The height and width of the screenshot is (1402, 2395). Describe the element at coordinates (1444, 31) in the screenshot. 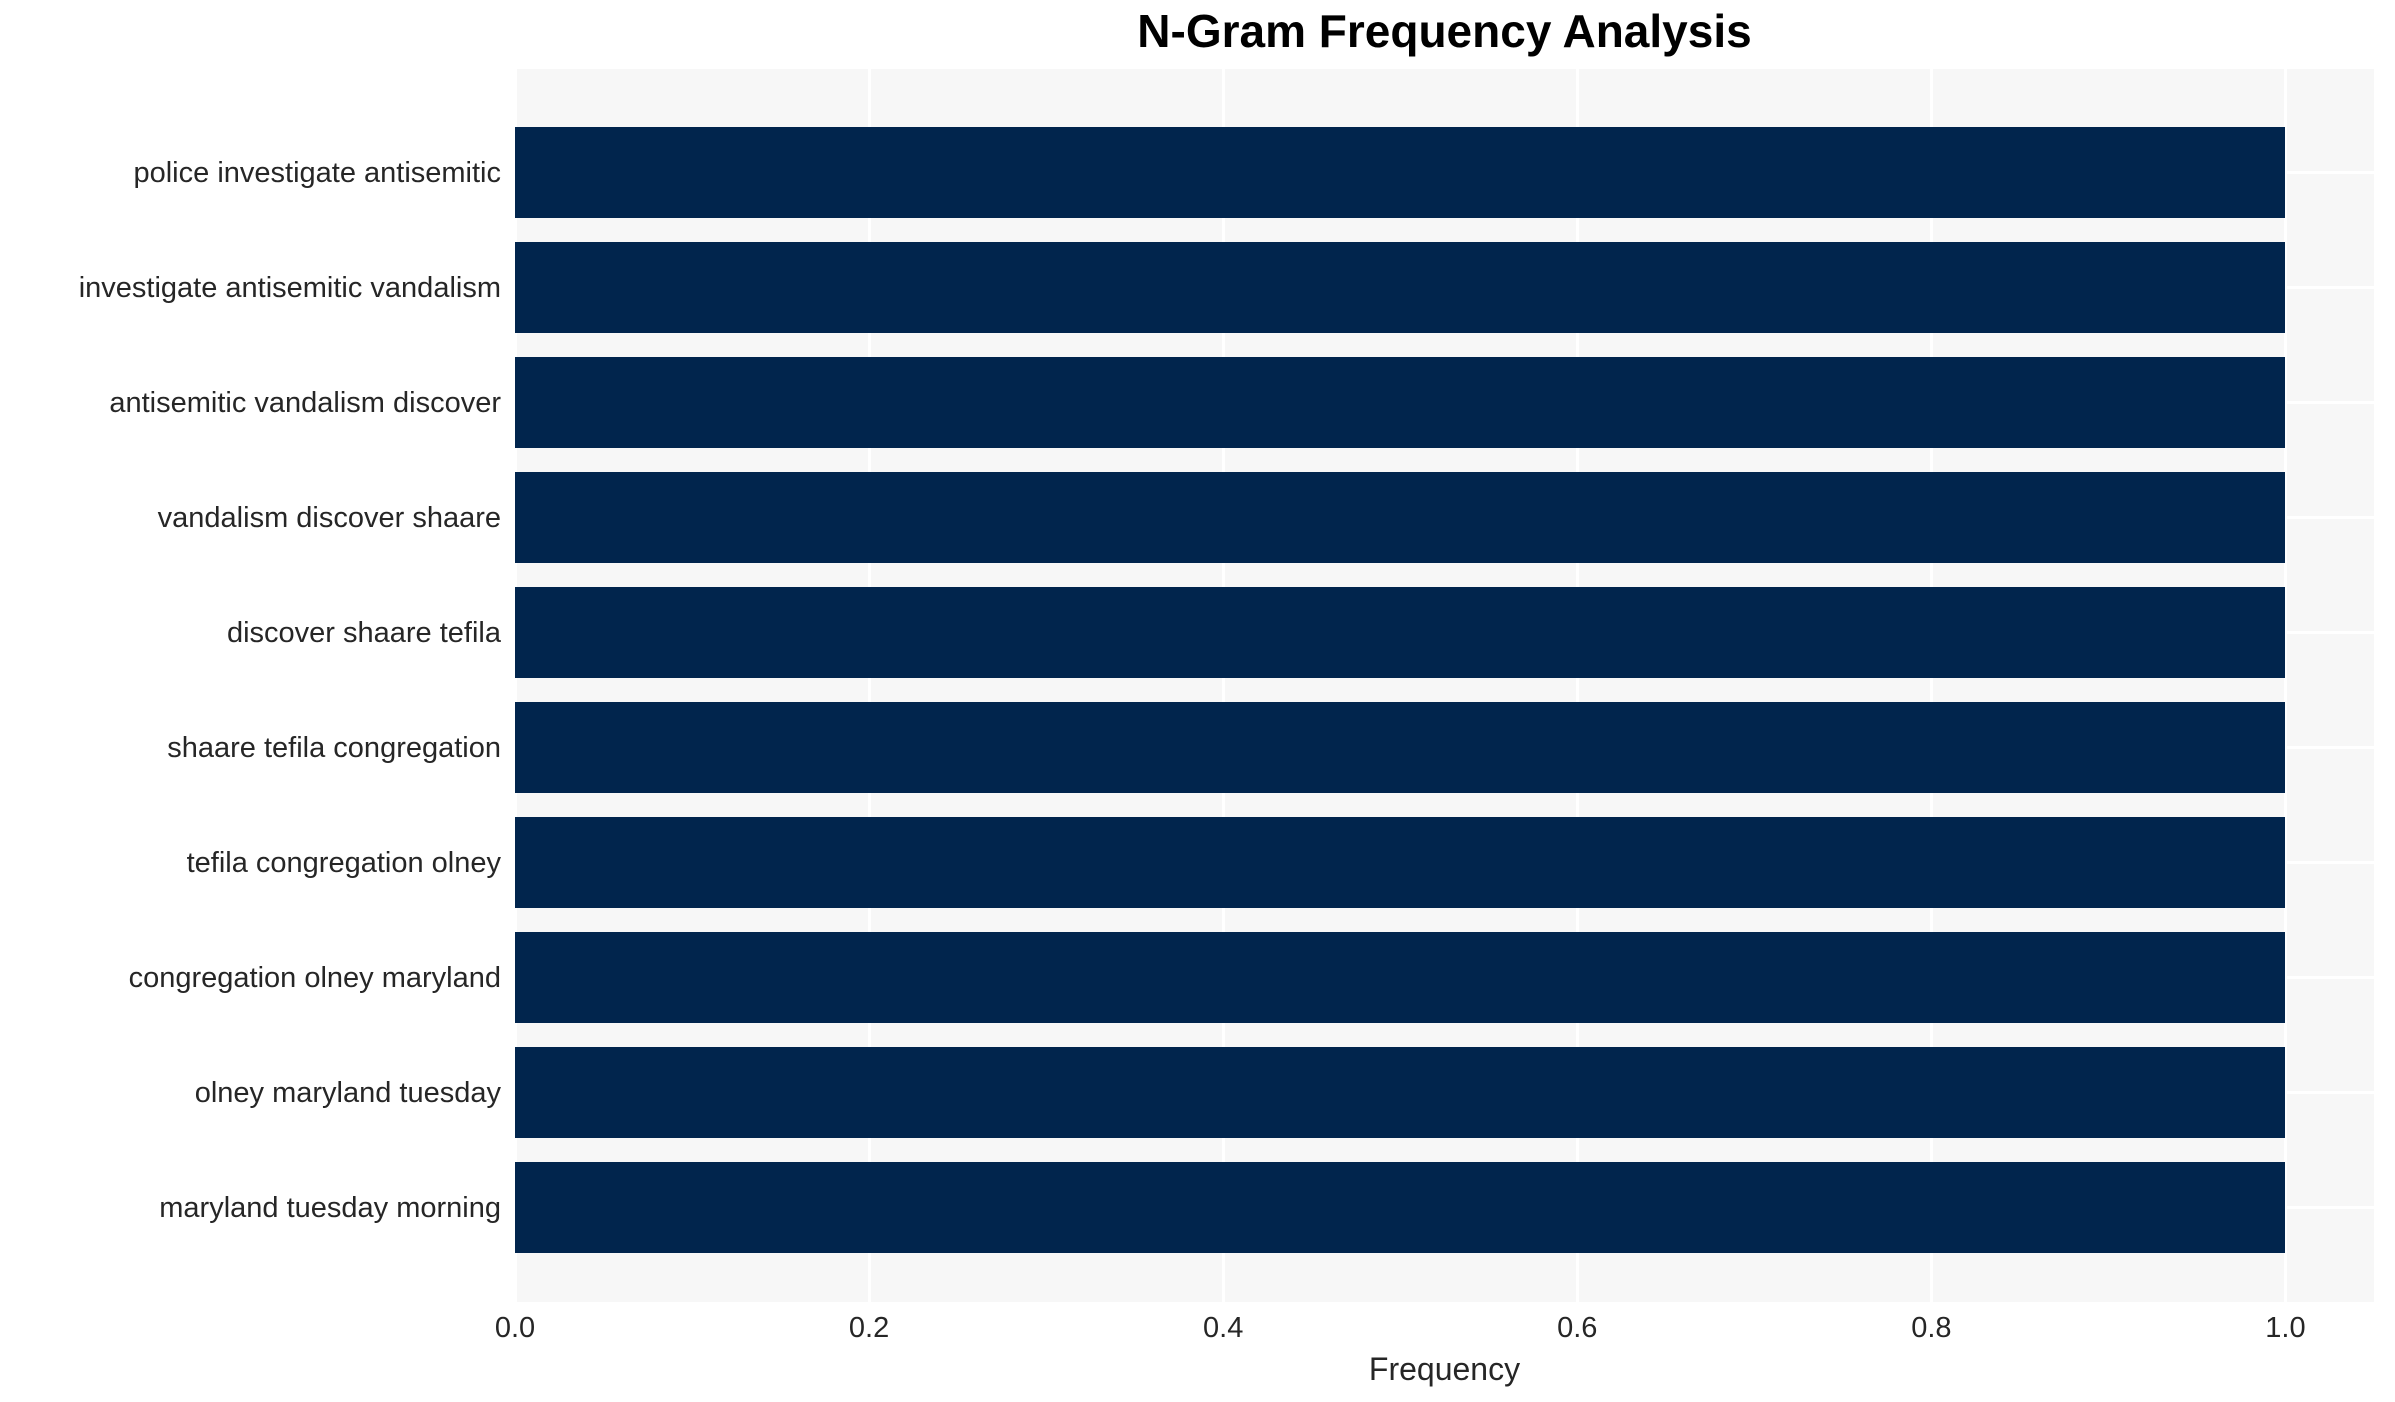

I see `chart-title: N-Gram Frequency Analysis` at that location.